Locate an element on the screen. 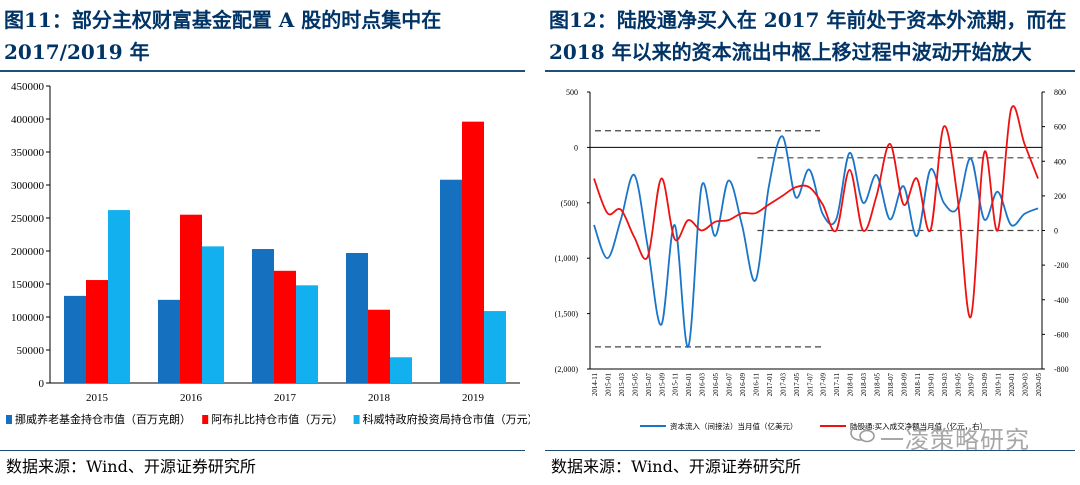 This screenshot has height=485, width=1080. x-tick-label: 2019-11 is located at coordinates (999, 385).